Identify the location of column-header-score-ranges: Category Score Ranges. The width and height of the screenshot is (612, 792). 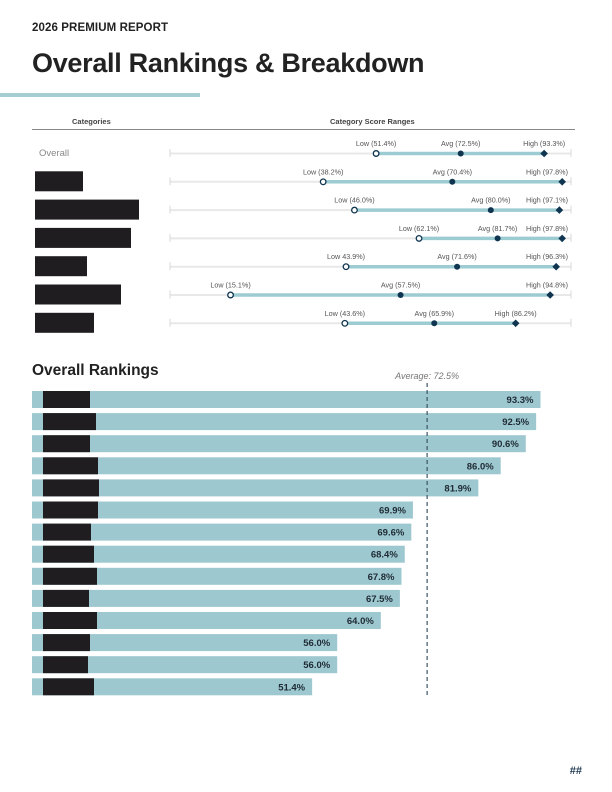
(372, 121).